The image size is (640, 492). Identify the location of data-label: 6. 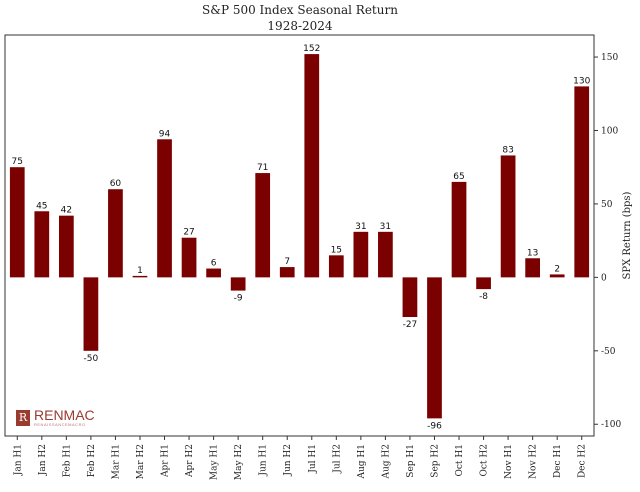
(214, 264).